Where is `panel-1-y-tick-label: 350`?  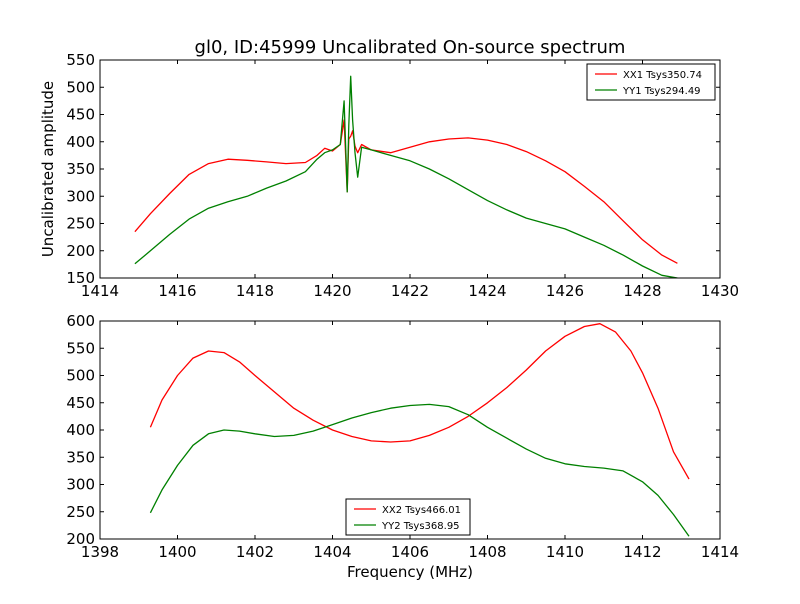
panel-1-y-tick-label: 350 is located at coordinates (80, 457).